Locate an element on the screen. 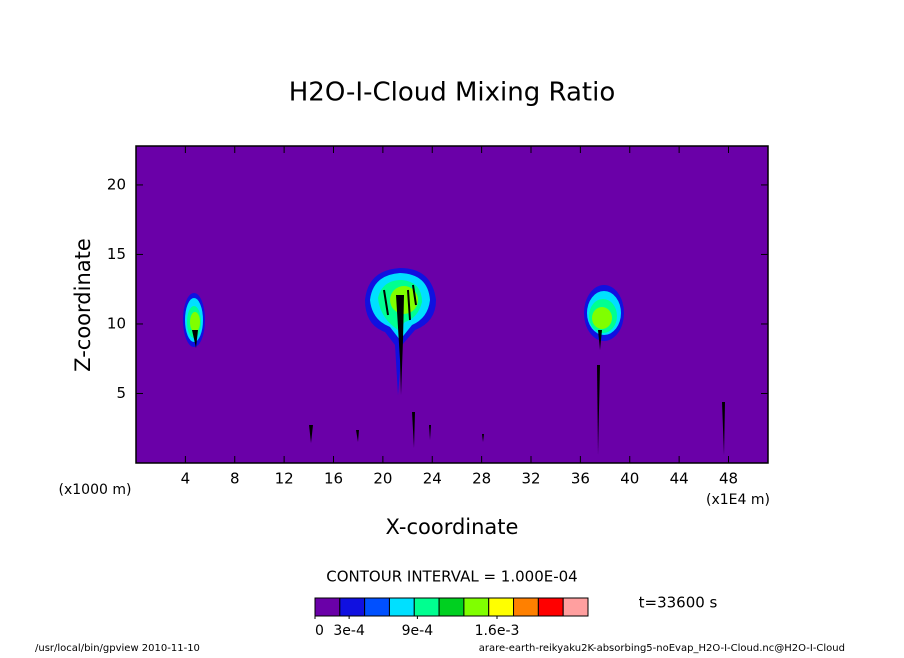 The image size is (904, 658). contour-interval: CONTOUR INTERVAL = 1.000E-04 is located at coordinates (451, 577).